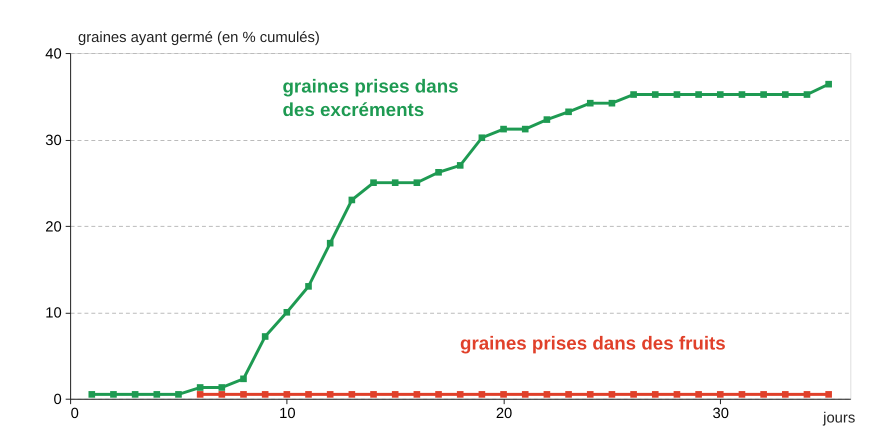 The image size is (875, 444). What do you see at coordinates (57, 400) in the screenshot?
I see `y-tick-label: 0` at bounding box center [57, 400].